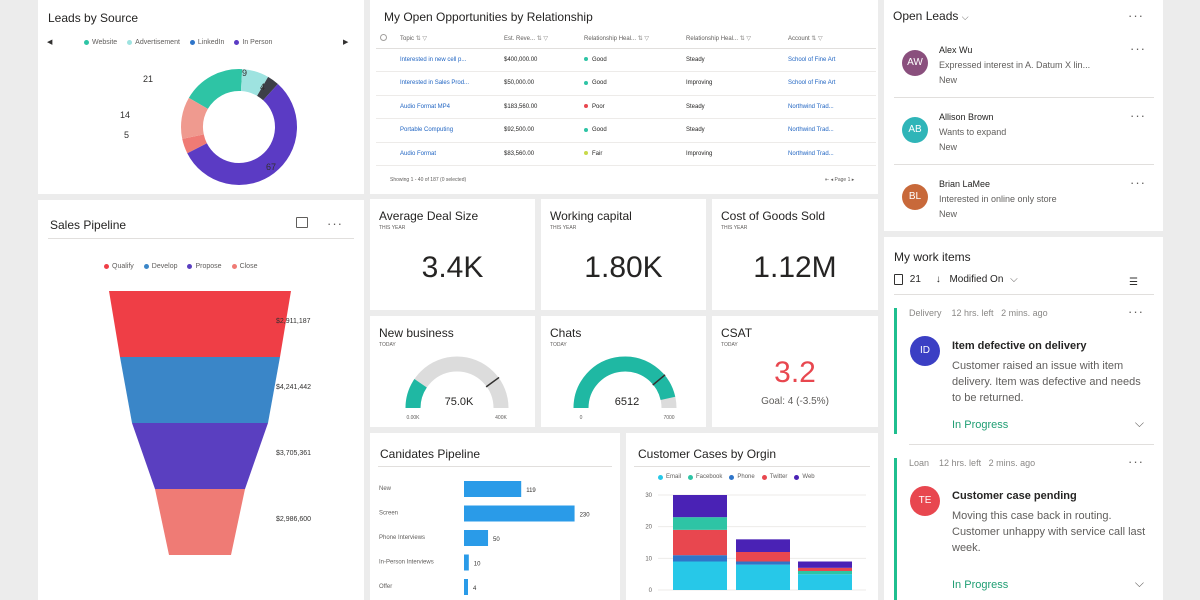  I want to click on legend-item: Advertisement, so click(153, 42).